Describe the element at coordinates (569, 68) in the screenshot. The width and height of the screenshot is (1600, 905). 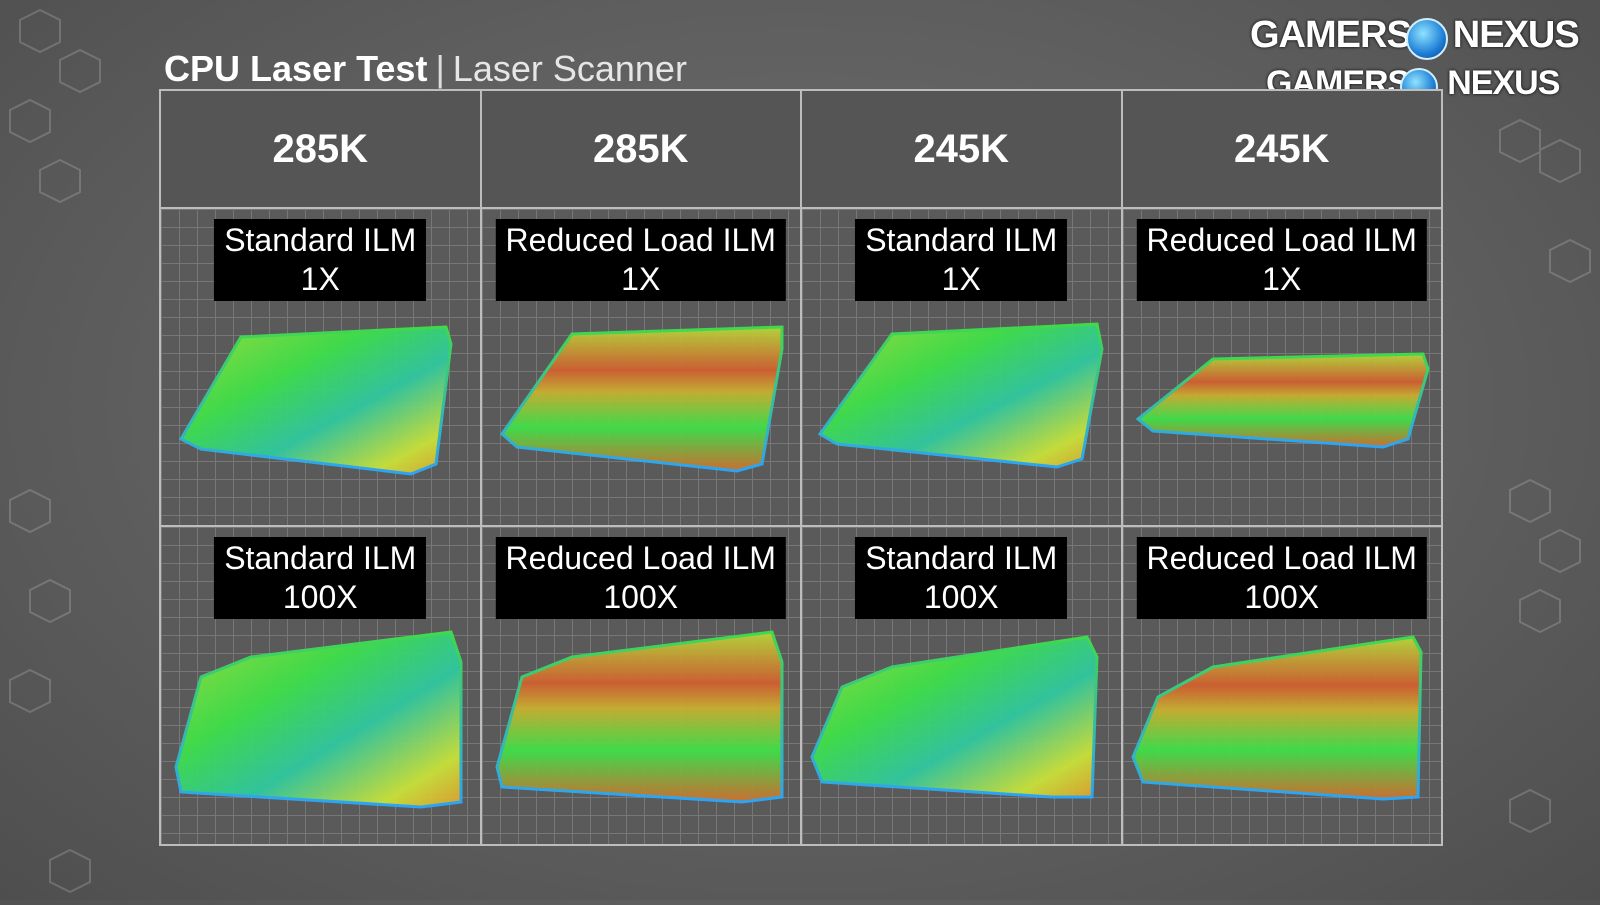
I see `title-subtitle: Laser Scanner` at that location.